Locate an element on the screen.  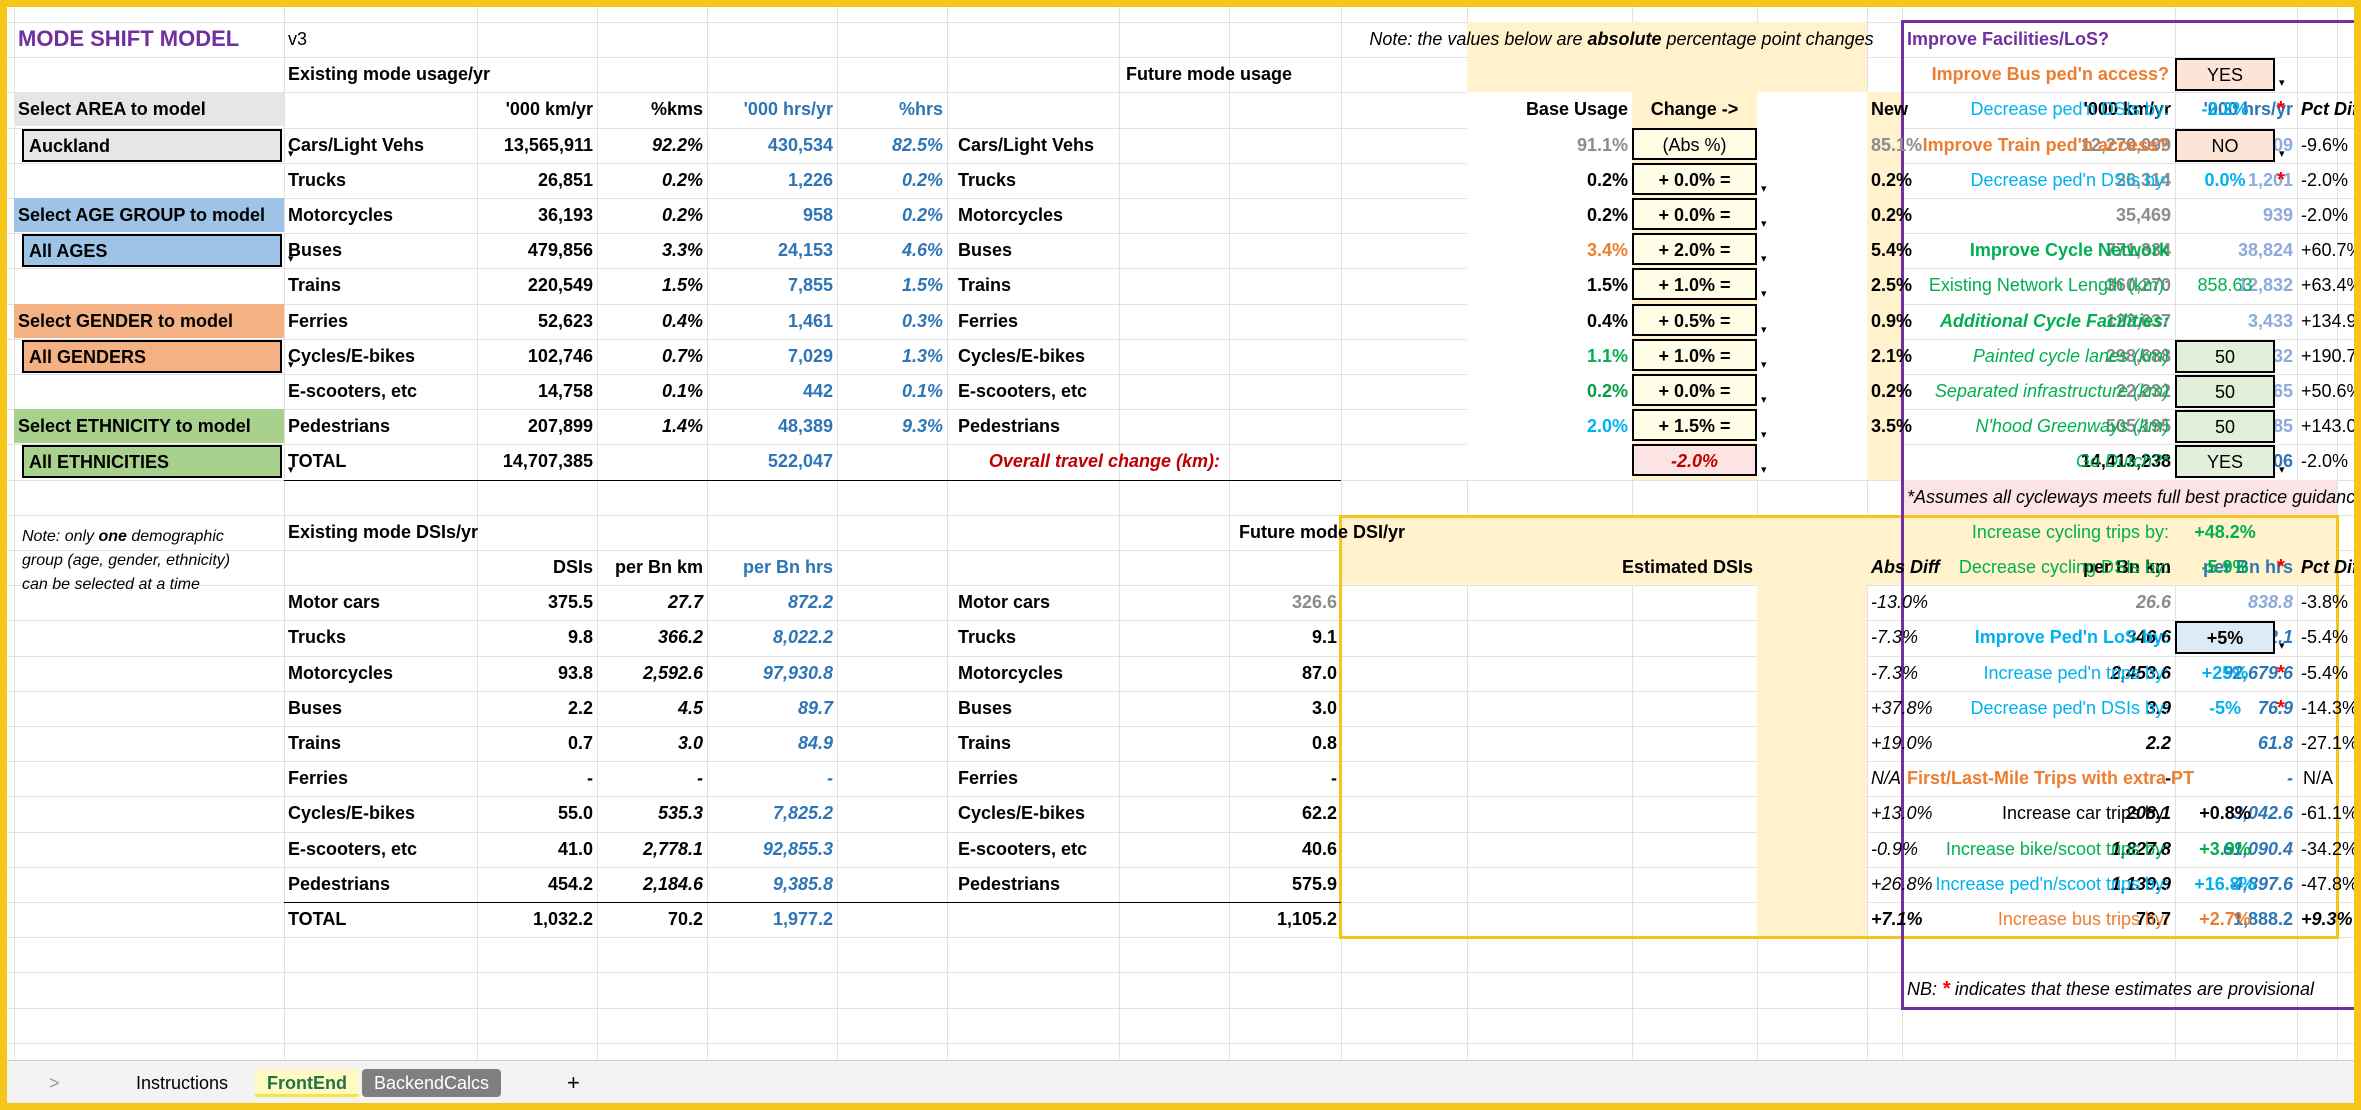
future-hrs-1: 1,201 is located at coordinates (2270, 179).